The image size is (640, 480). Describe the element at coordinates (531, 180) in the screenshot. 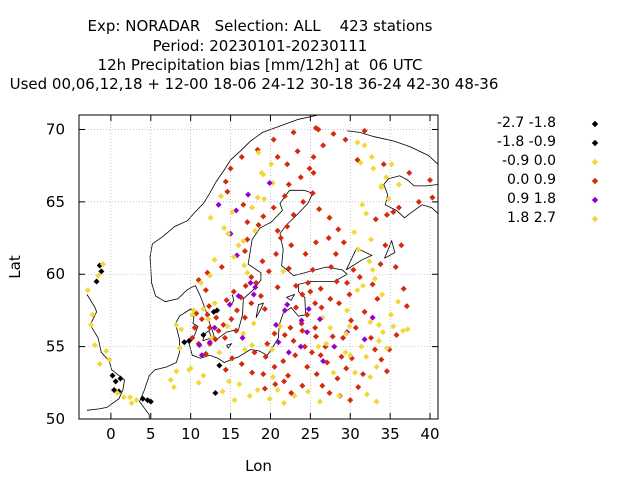

I see `legend-label: 0.0 0.9` at that location.